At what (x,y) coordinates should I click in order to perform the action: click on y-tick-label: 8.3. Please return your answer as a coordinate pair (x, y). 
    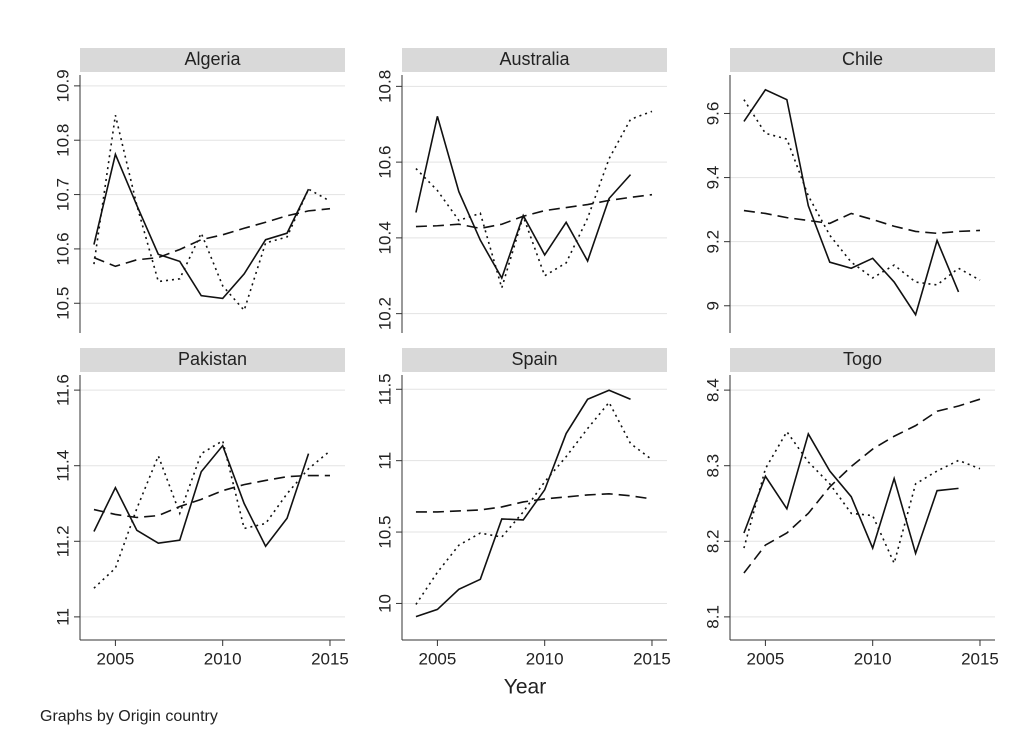
    Looking at the image, I should click on (712, 466).